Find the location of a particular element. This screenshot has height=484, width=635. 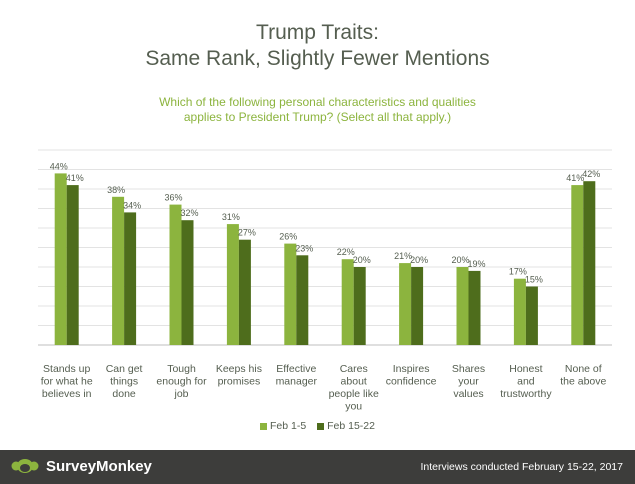

data-label: 27% is located at coordinates (247, 233).